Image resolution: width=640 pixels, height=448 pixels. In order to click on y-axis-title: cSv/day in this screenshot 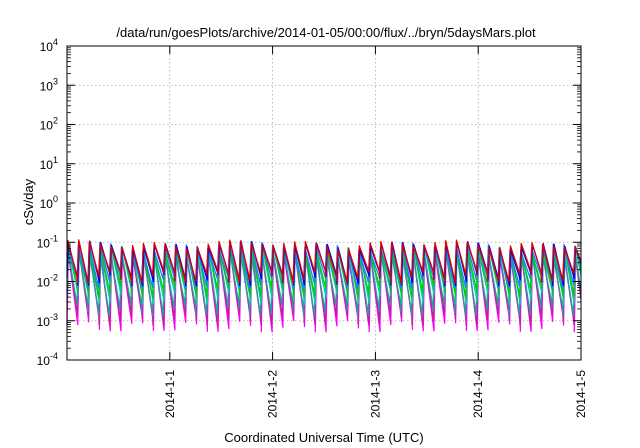, I will do `click(28, 201)`.